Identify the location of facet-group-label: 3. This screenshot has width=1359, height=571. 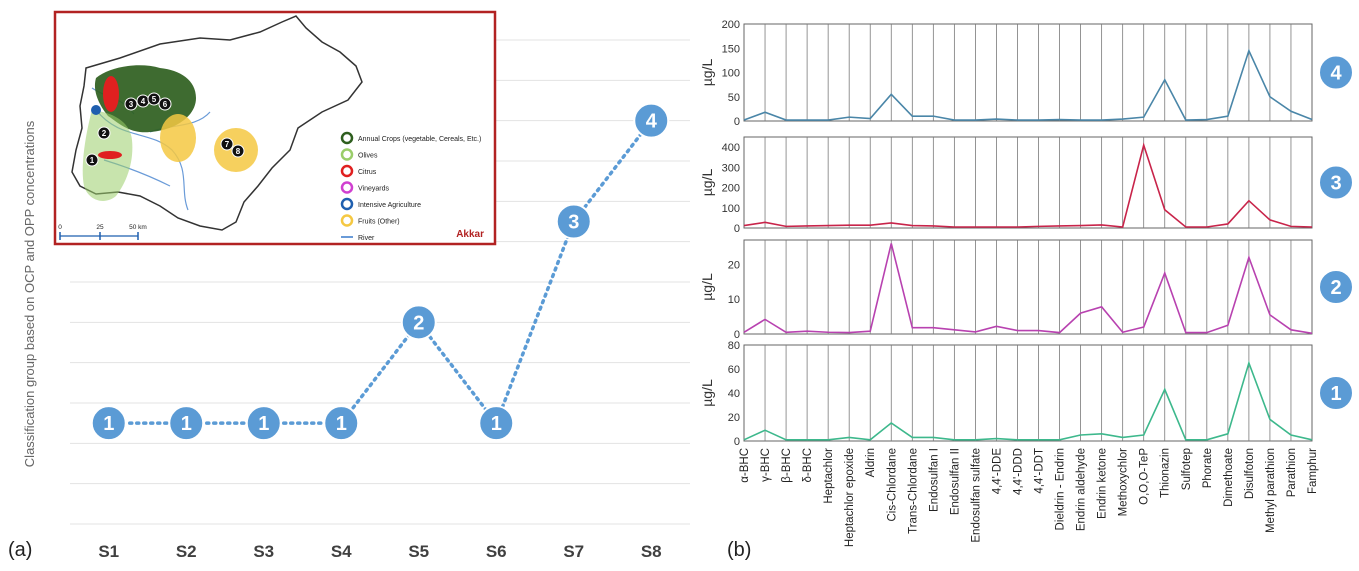
(1335, 184).